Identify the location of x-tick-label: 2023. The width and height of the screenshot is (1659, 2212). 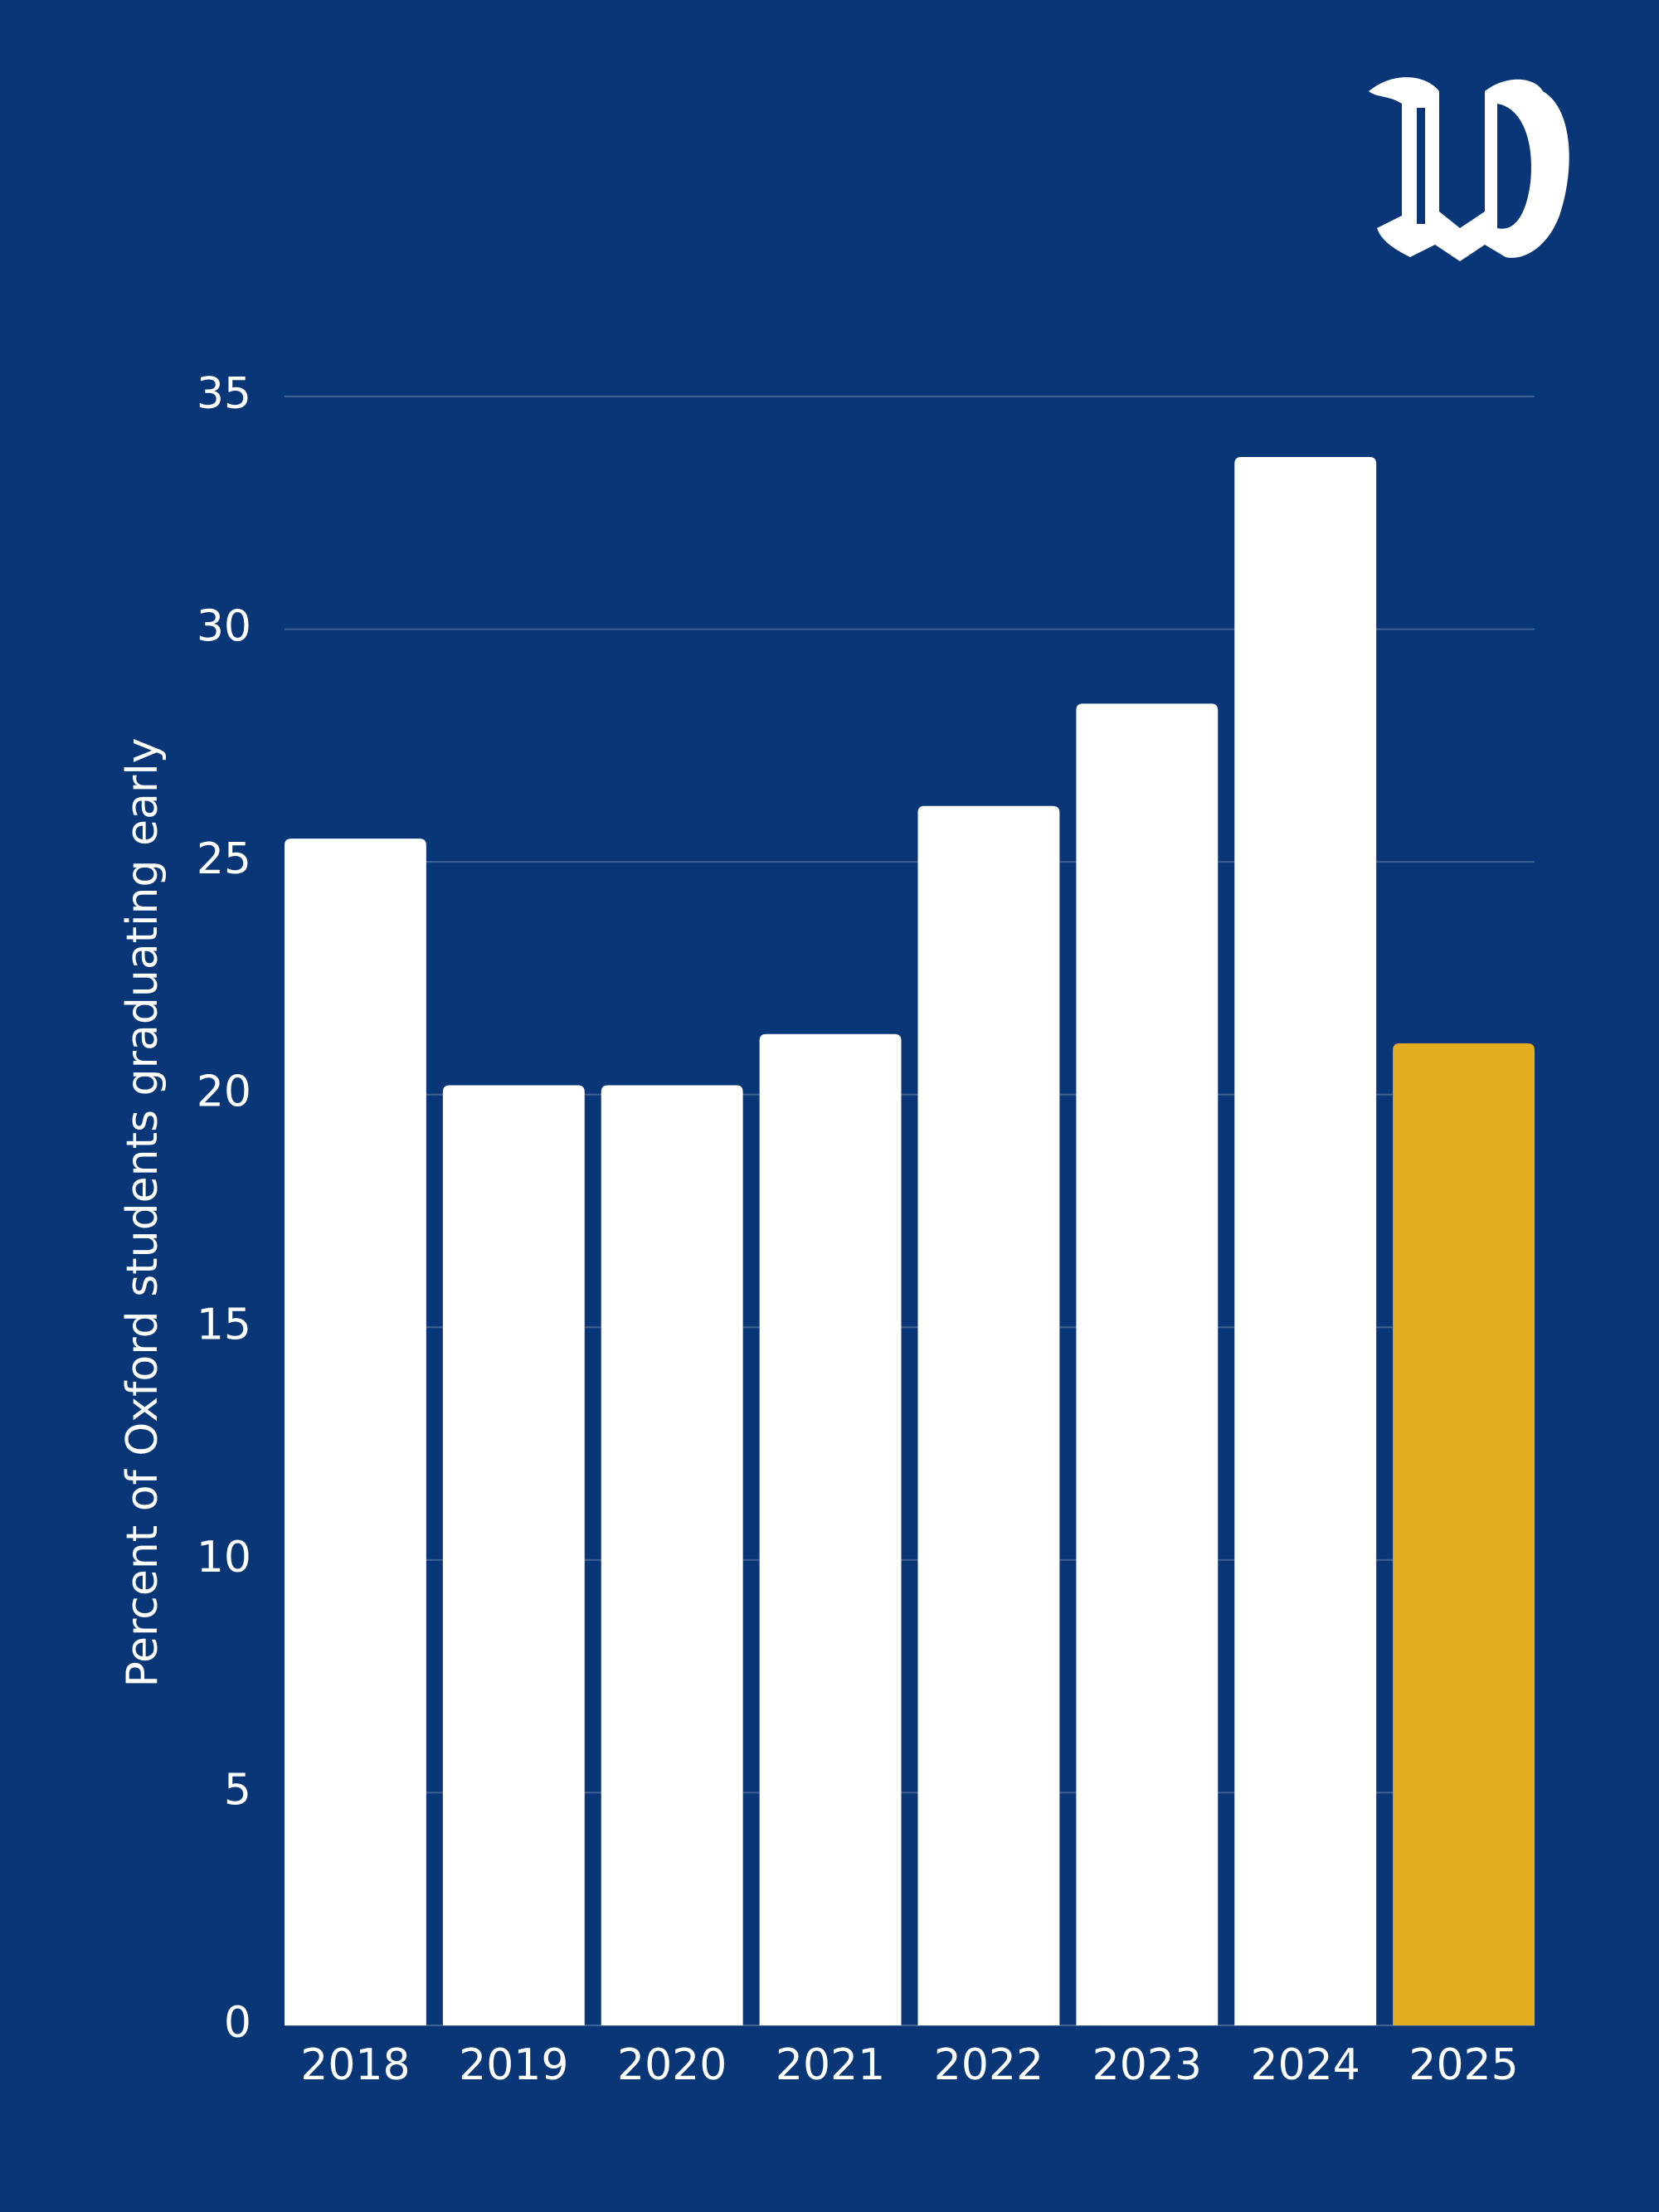
(1147, 2065).